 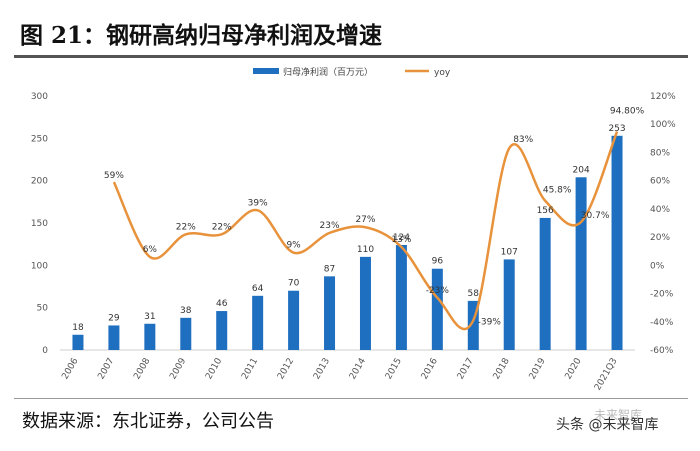 I want to click on figure-title: 图 21：钢研高纳归母净利润及增速, so click(x=201, y=35).